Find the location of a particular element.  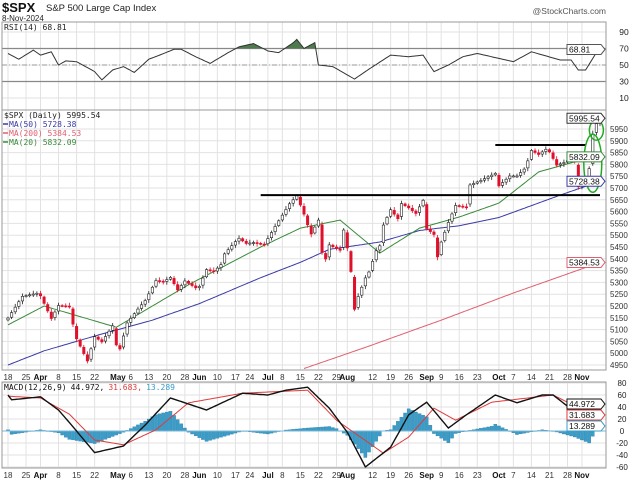

x-axis-date-label: Jul is located at coordinates (268, 377).